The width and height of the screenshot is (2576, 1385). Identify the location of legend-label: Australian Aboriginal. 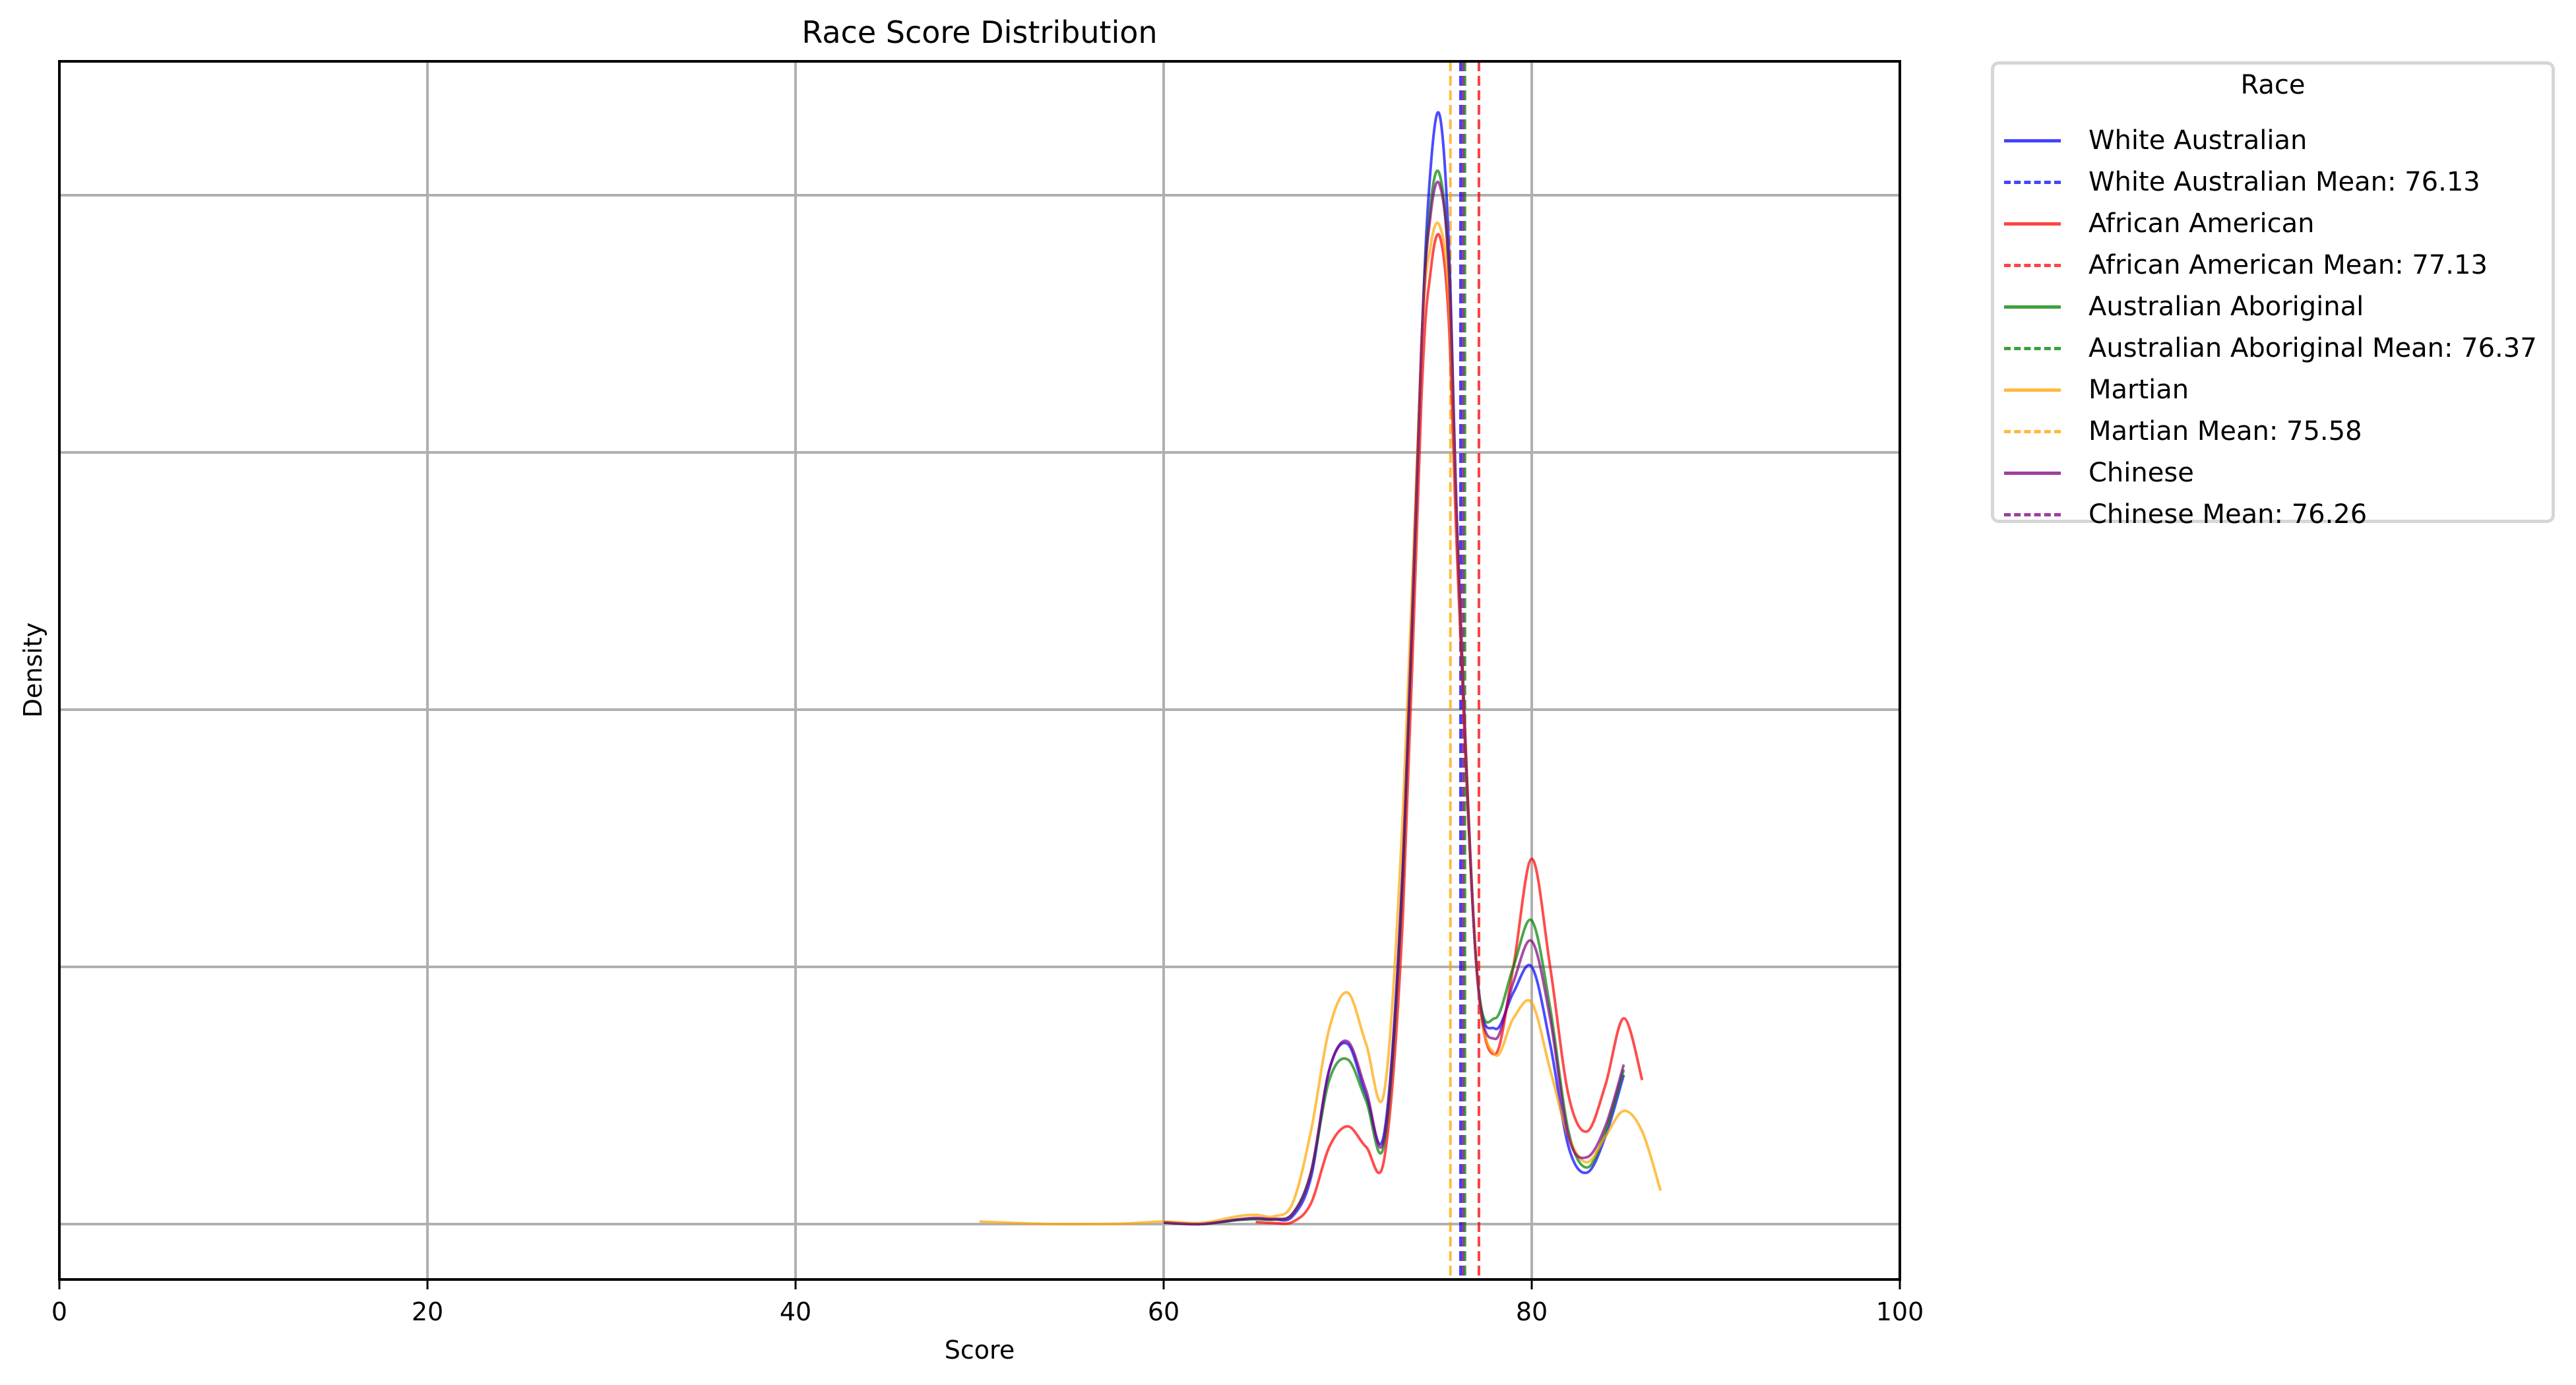
(2226, 307).